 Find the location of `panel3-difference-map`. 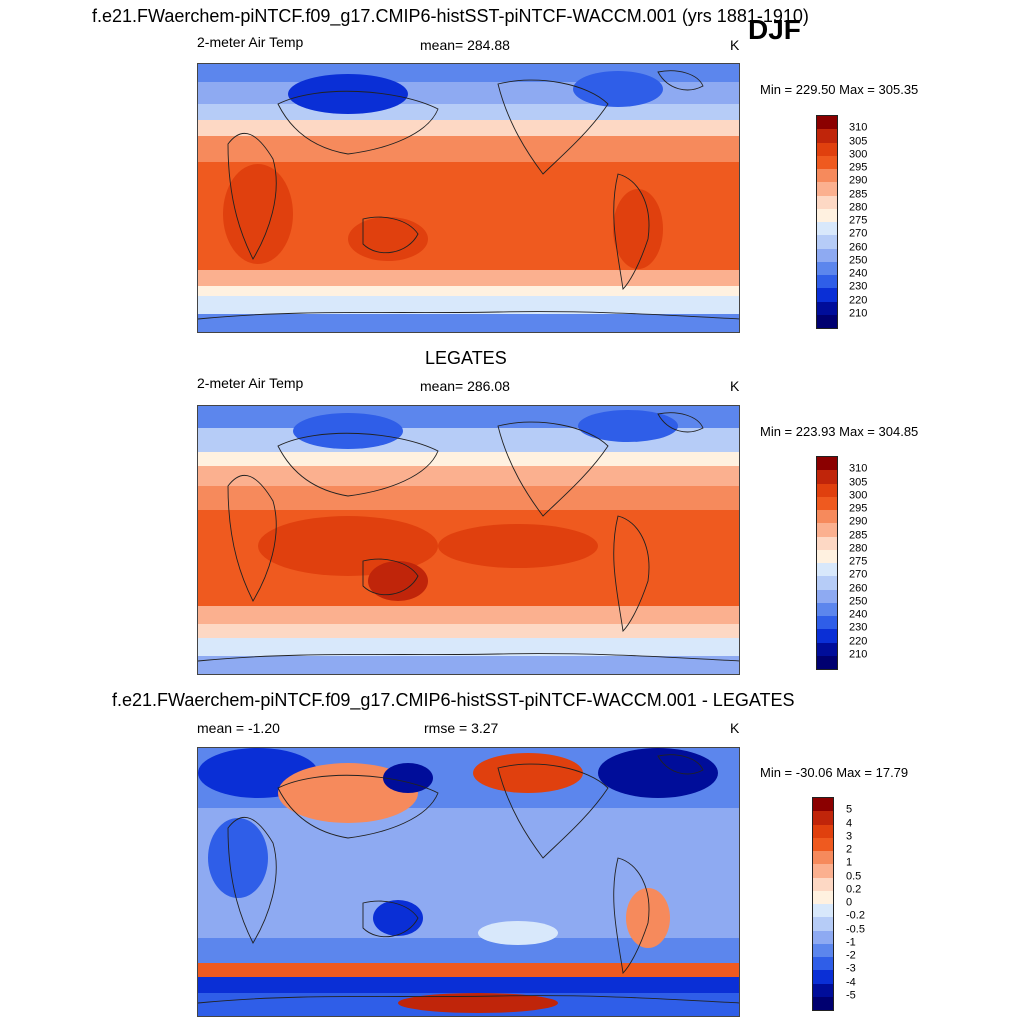

panel3-difference-map is located at coordinates (468, 882).